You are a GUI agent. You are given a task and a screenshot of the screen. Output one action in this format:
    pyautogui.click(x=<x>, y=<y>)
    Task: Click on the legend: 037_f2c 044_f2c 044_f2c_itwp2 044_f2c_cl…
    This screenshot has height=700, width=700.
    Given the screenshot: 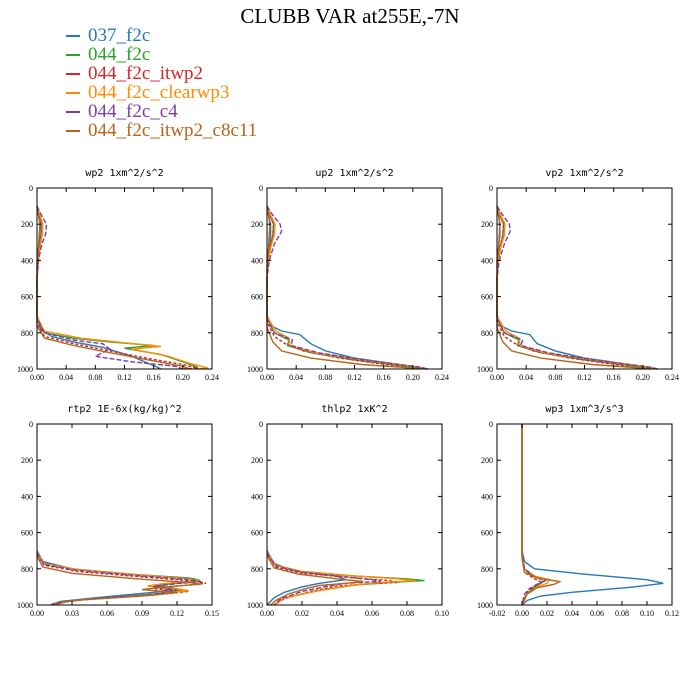 What is the action you would take?
    pyautogui.click(x=161, y=83)
    